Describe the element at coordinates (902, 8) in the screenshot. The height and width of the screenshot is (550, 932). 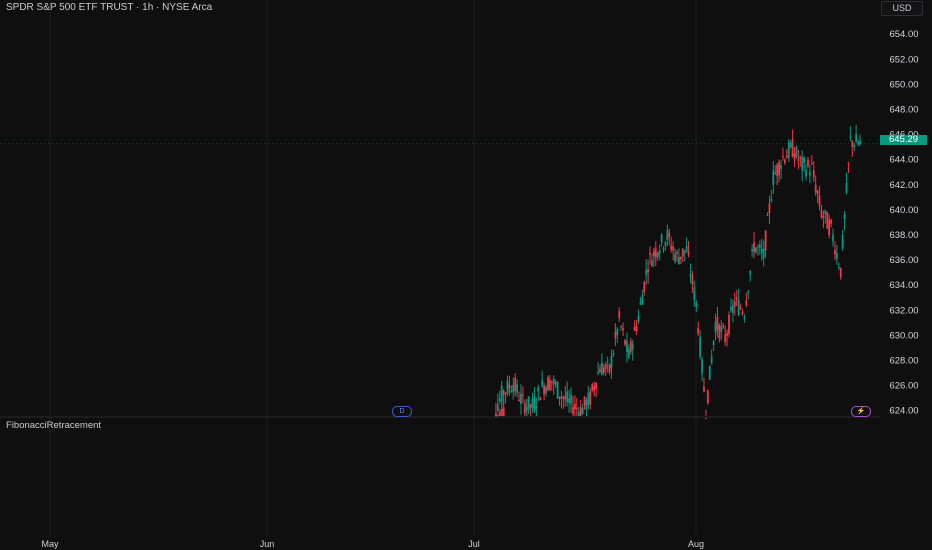
I see `currency-button: USD` at that location.